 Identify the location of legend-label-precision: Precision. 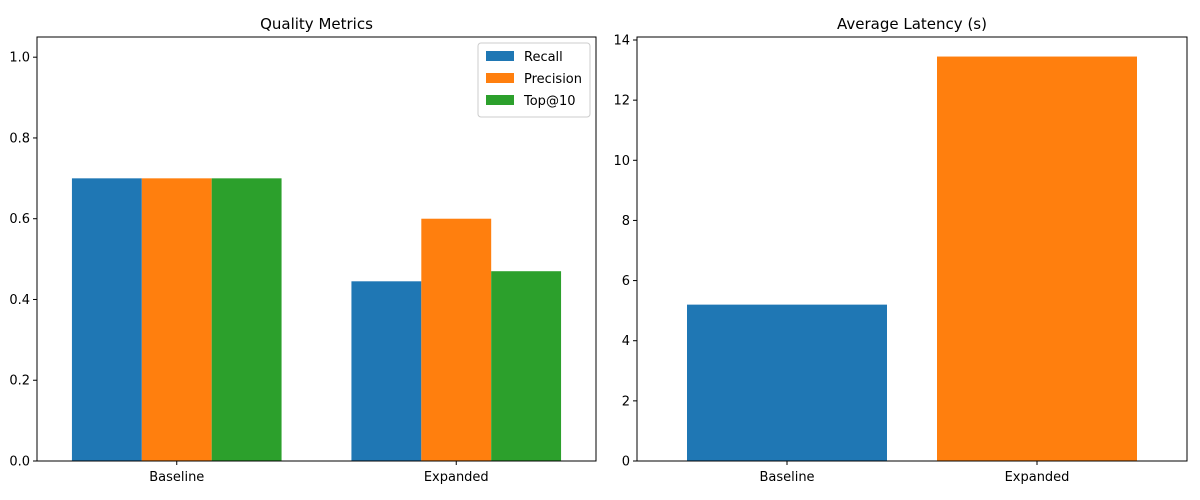
(553, 79).